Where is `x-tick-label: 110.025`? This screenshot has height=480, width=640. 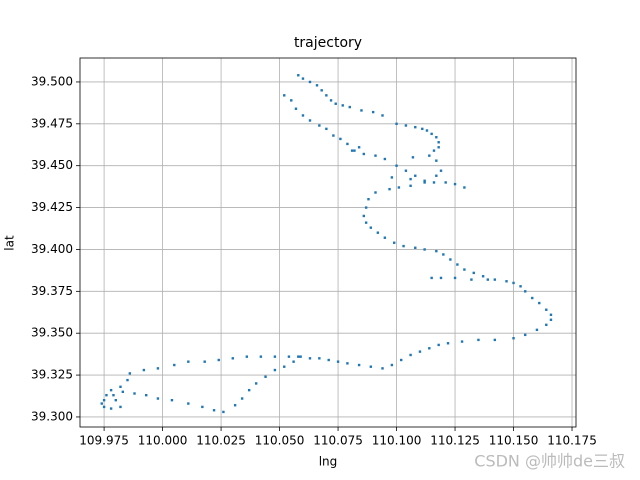
x-tick-label: 110.025 is located at coordinates (221, 441).